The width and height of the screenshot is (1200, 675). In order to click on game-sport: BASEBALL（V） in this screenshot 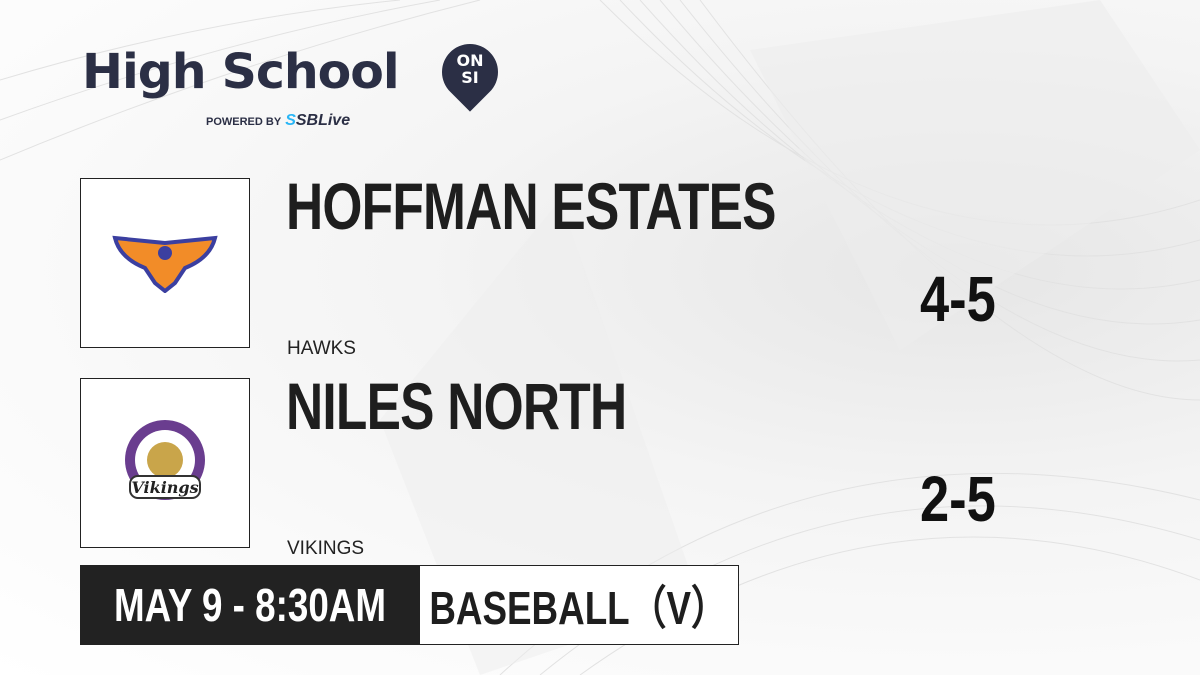, I will do `click(579, 605)`.